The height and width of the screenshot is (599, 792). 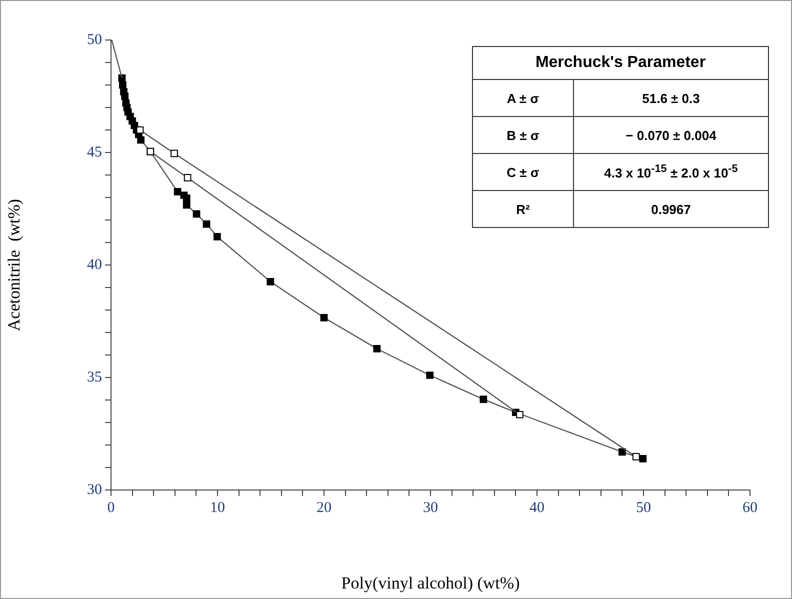 I want to click on y-tick-label: 30, so click(x=94, y=490).